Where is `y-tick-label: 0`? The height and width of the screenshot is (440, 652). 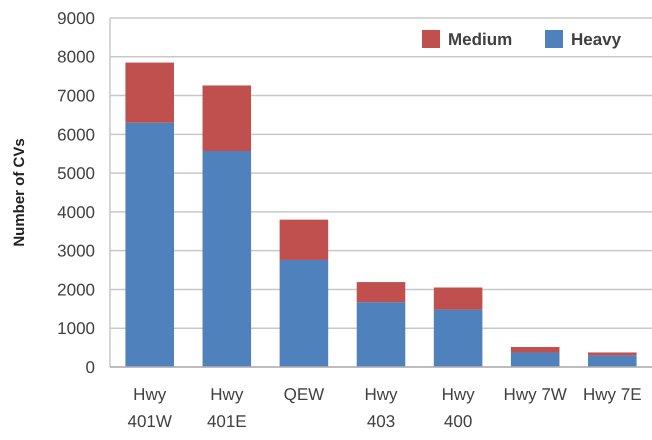 y-tick-label: 0 is located at coordinates (90, 367).